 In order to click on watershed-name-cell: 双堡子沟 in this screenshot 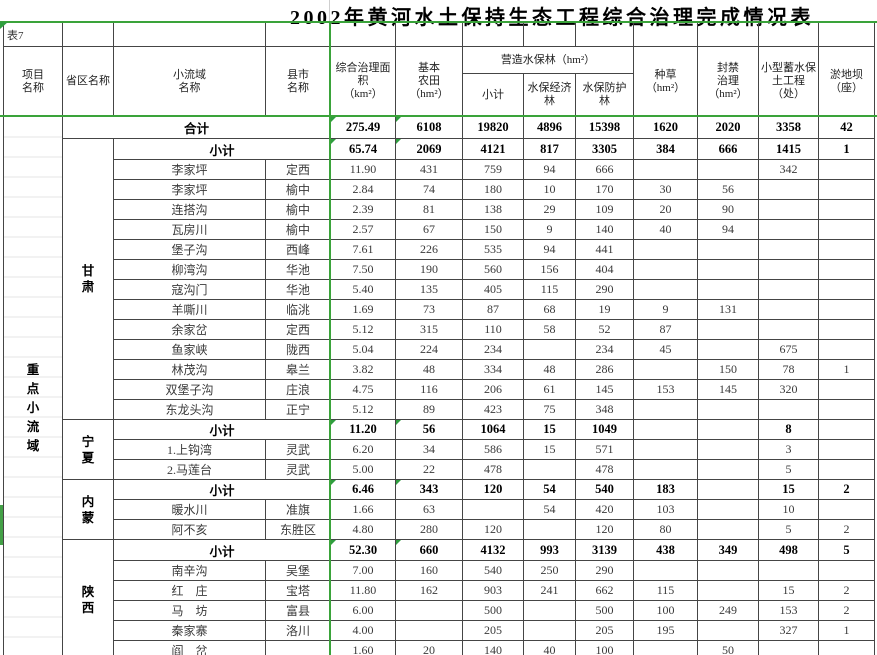, I will do `click(189, 389)`.